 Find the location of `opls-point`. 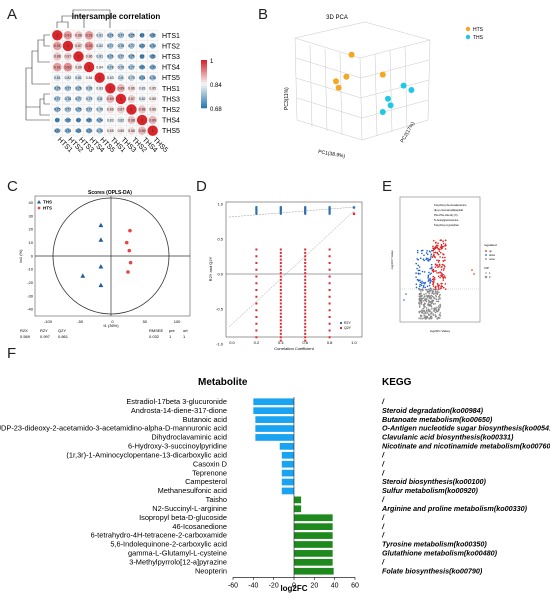

opls-point is located at coordinates (101, 225).